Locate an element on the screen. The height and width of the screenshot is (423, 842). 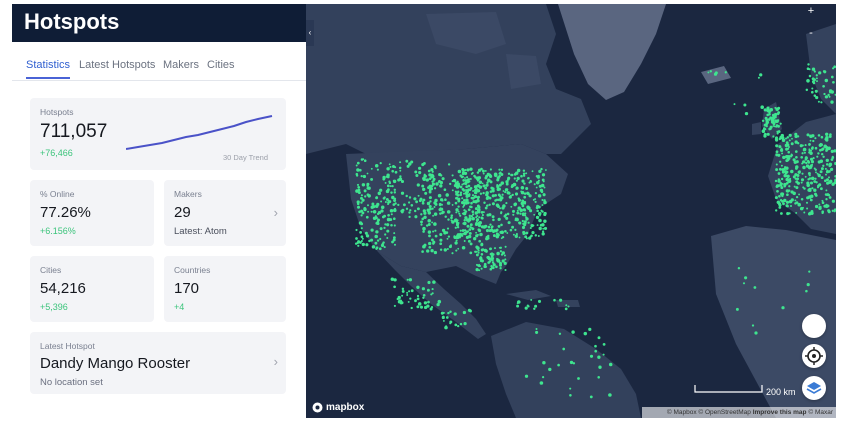
attribution-maxar: © Maxar is located at coordinates (820, 412).